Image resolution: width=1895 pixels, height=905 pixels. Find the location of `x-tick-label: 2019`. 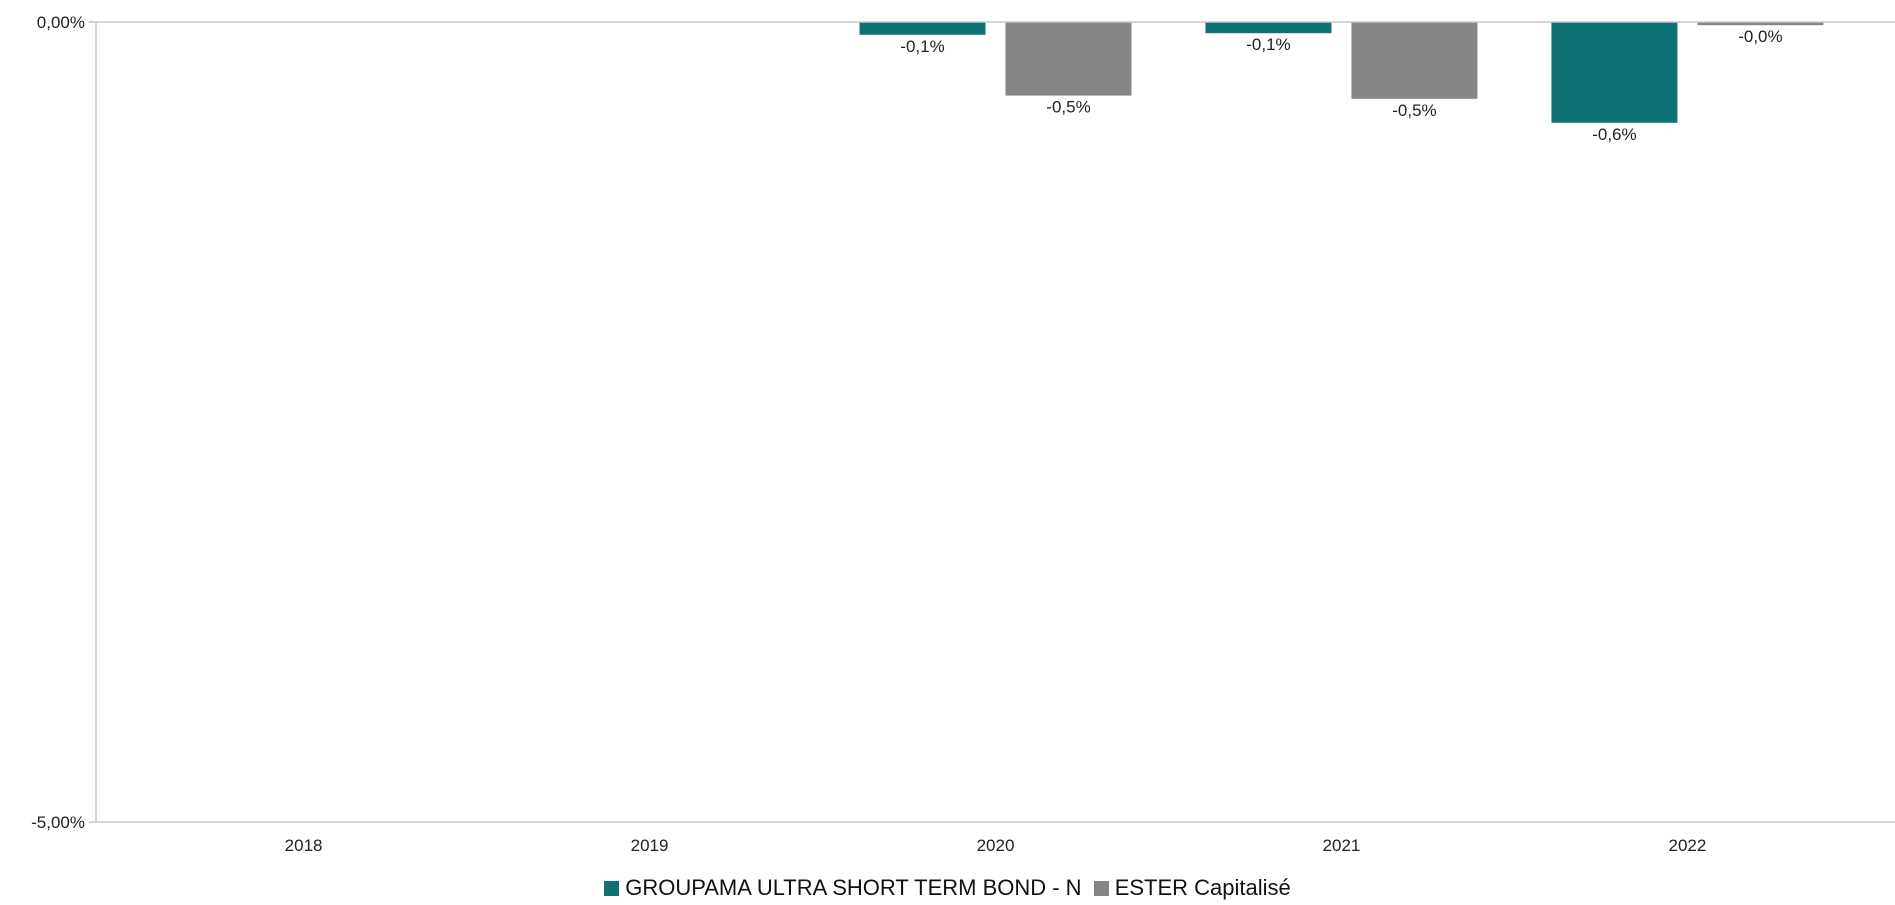

x-tick-label: 2019 is located at coordinates (650, 845).